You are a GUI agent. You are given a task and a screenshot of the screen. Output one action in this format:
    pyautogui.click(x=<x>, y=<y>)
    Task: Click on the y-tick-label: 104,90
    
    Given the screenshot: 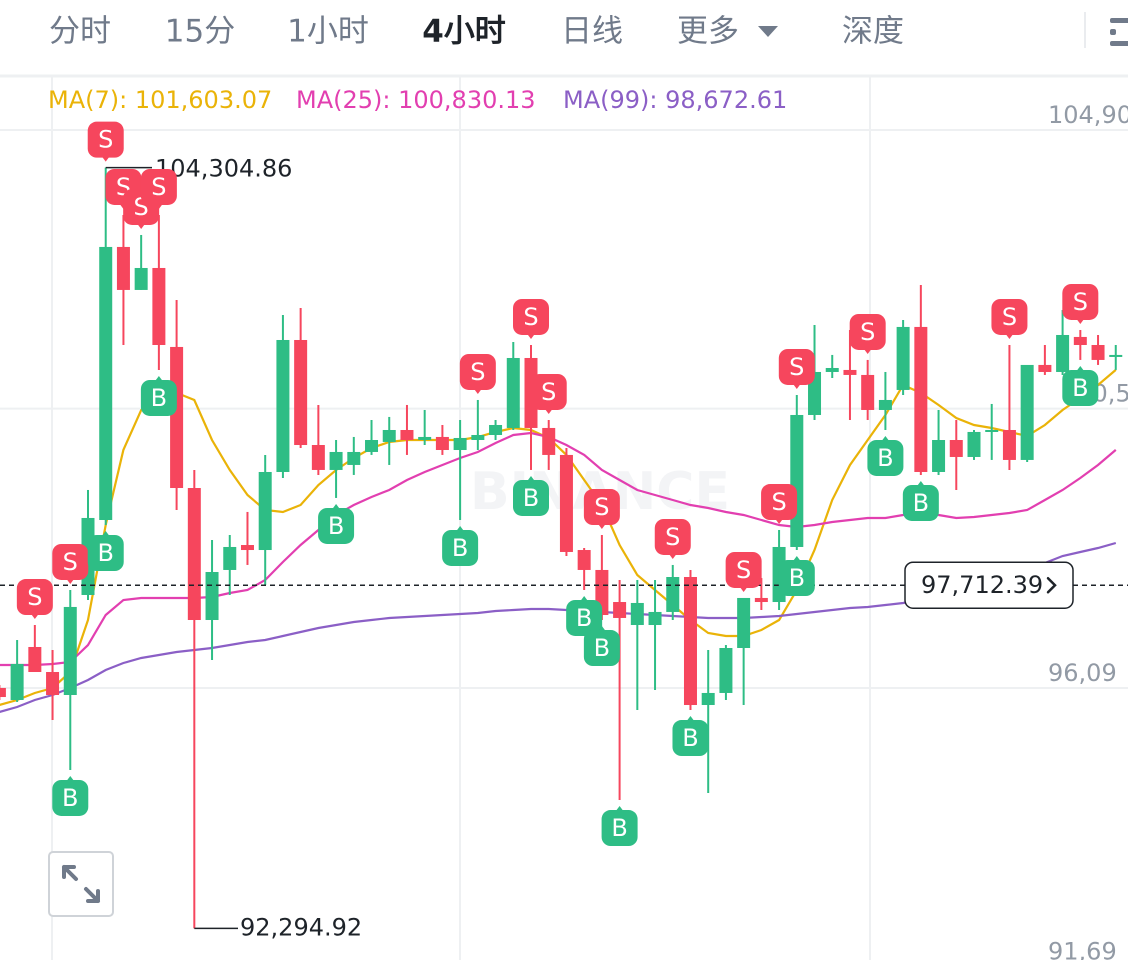 What is the action you would take?
    pyautogui.click(x=1088, y=115)
    